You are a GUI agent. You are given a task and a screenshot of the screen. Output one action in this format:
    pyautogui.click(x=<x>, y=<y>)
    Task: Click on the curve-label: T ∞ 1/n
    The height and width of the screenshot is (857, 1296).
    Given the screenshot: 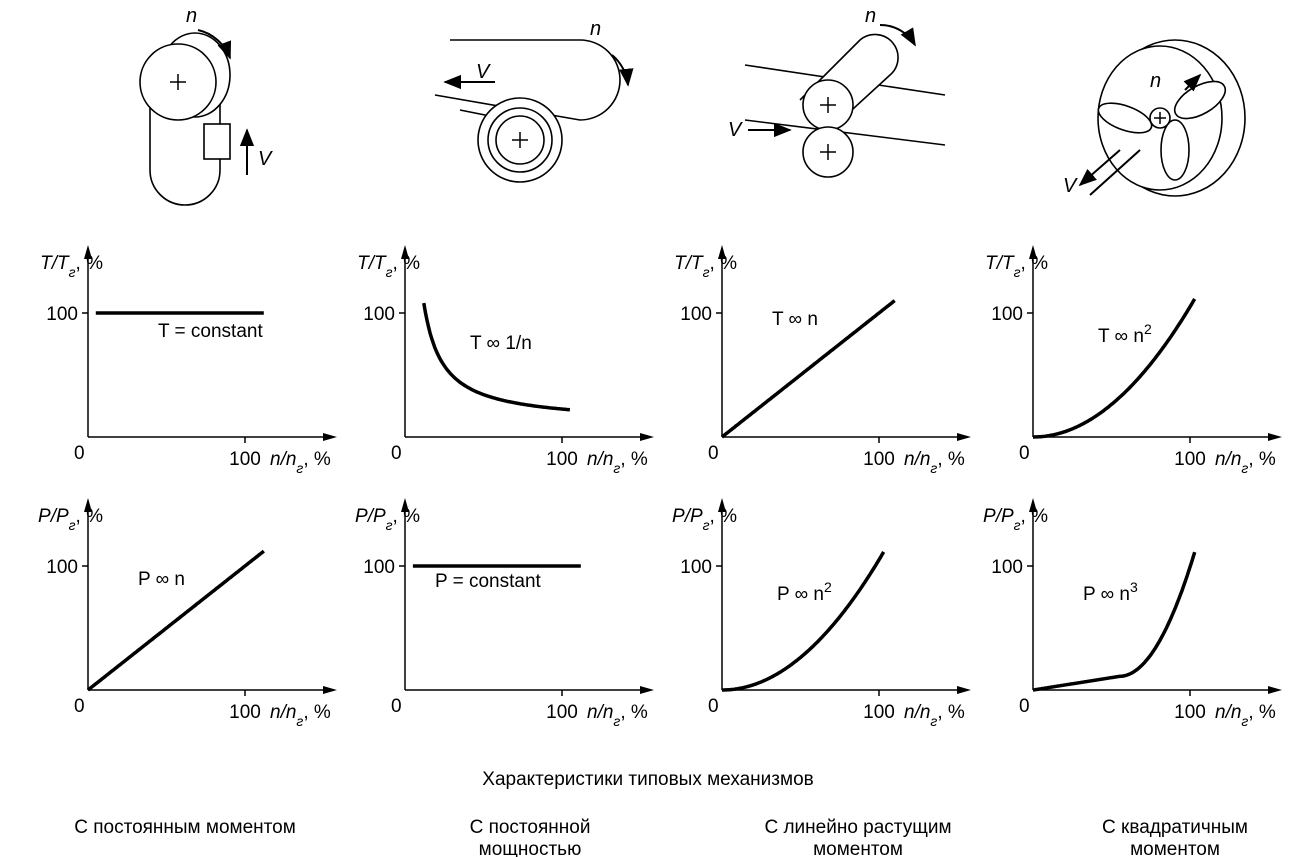 What is the action you would take?
    pyautogui.click(x=501, y=343)
    